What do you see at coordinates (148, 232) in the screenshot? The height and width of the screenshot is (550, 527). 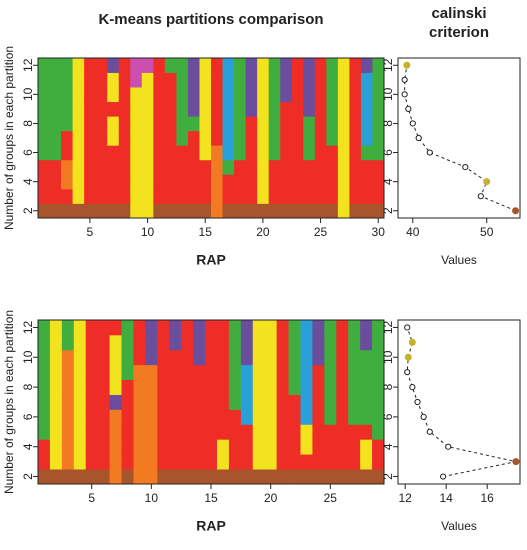 I see `x-tick-label: 10` at bounding box center [148, 232].